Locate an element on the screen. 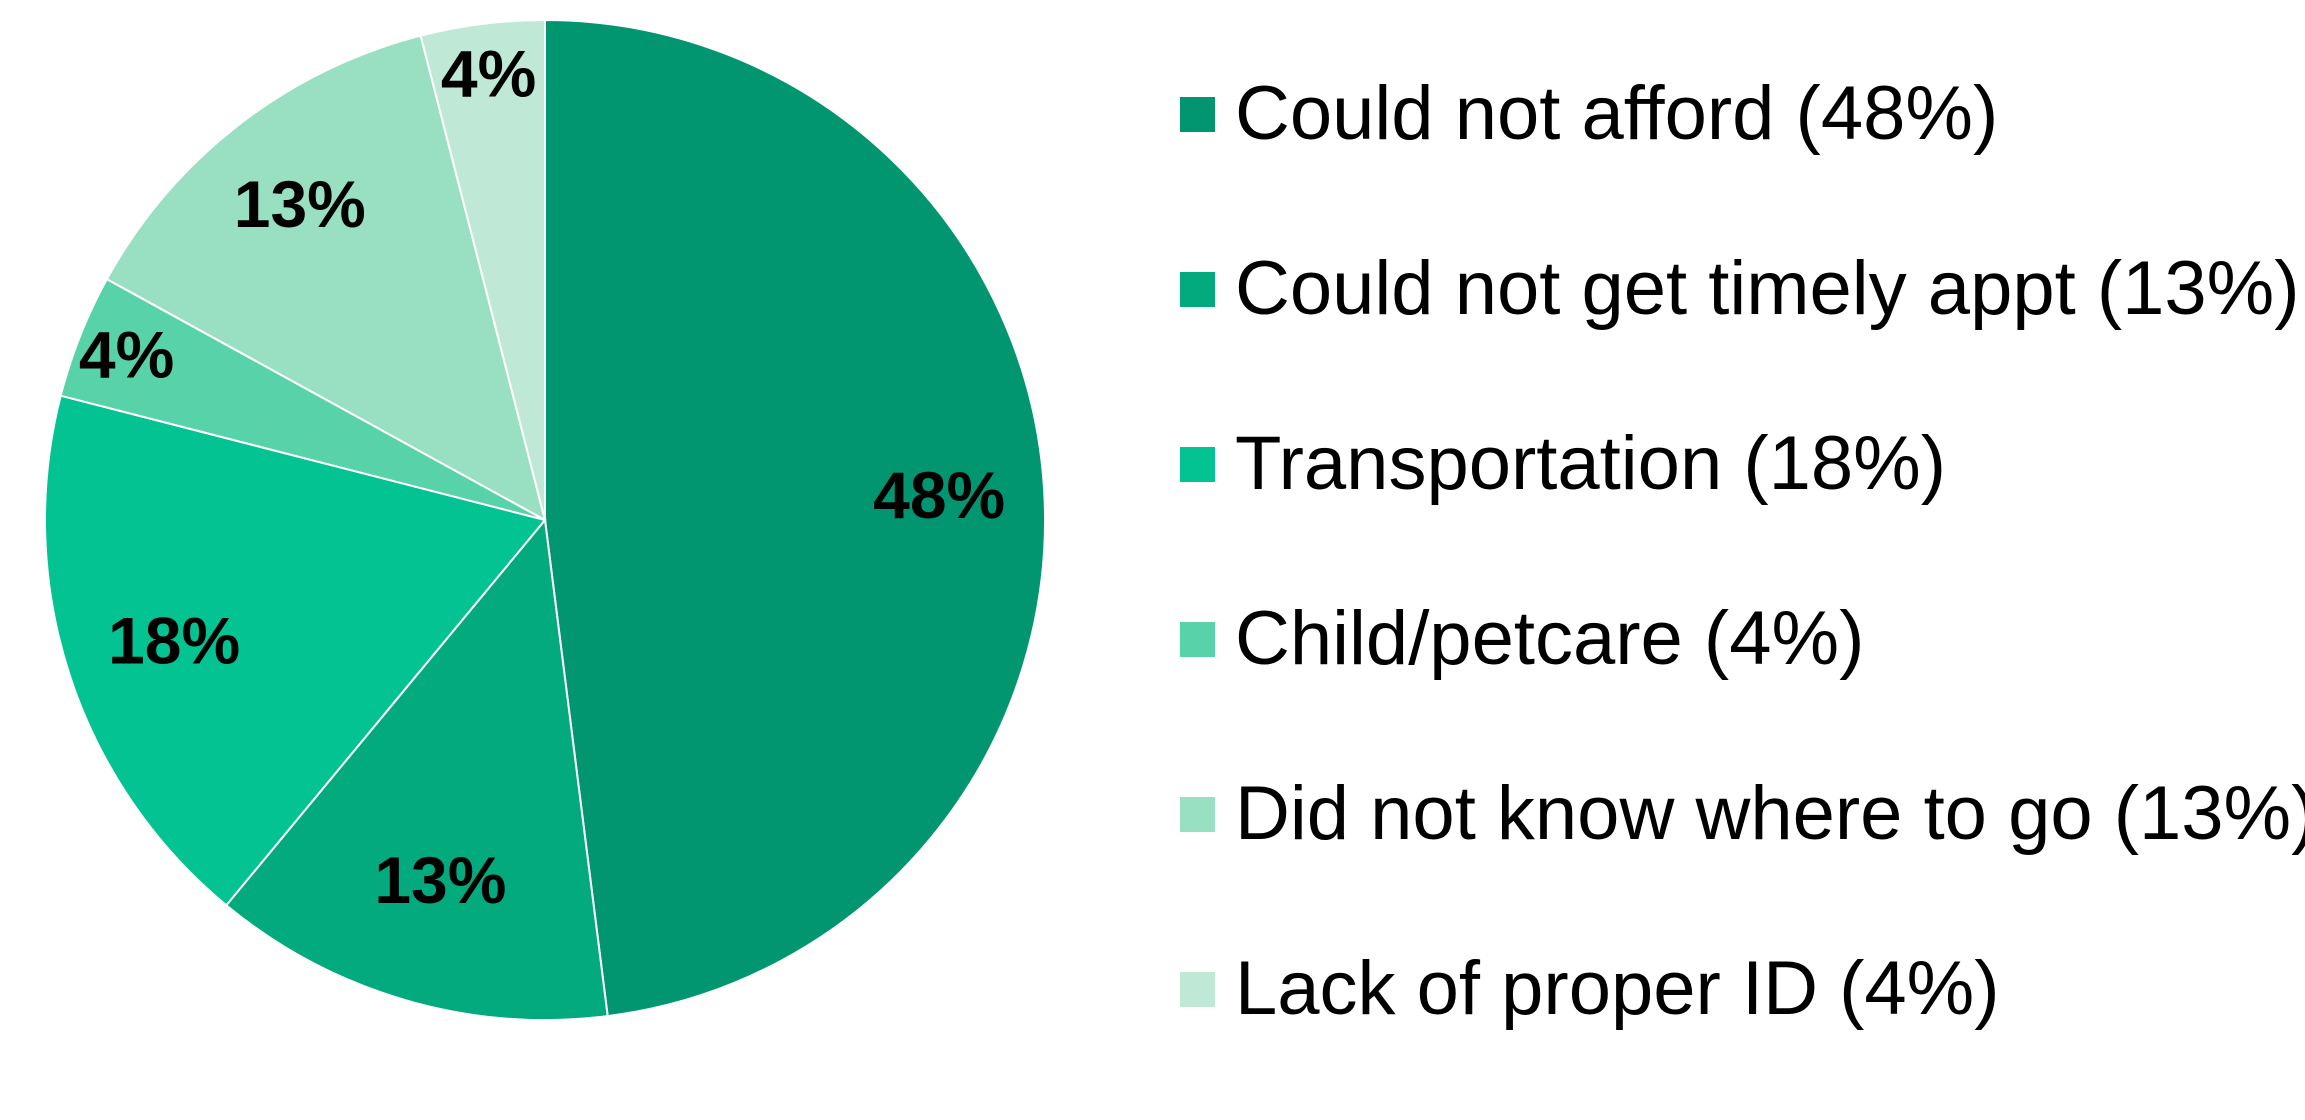 The width and height of the screenshot is (2305, 1120). legend-label: Could not get timely appt (13%) is located at coordinates (1767, 288).